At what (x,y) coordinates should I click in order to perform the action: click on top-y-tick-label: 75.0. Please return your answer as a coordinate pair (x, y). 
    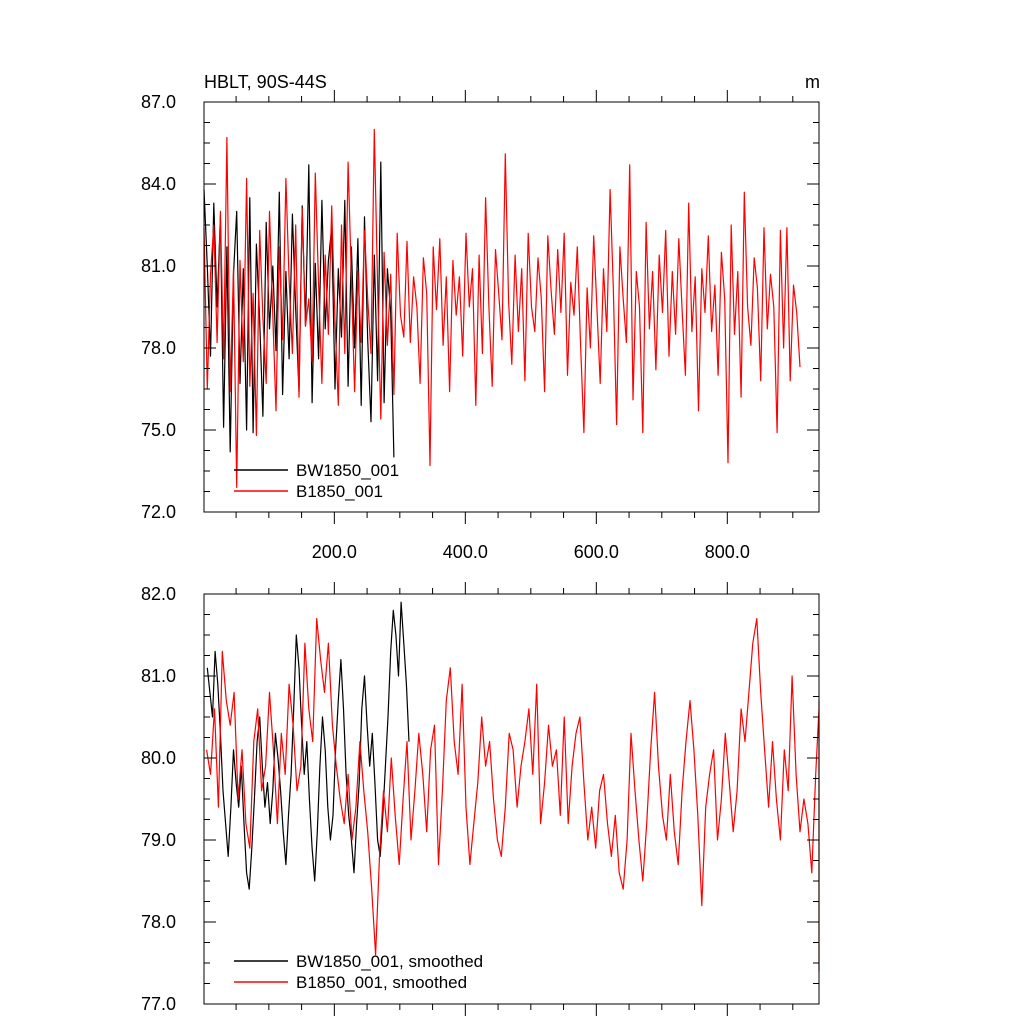
    Looking at the image, I should click on (158, 430).